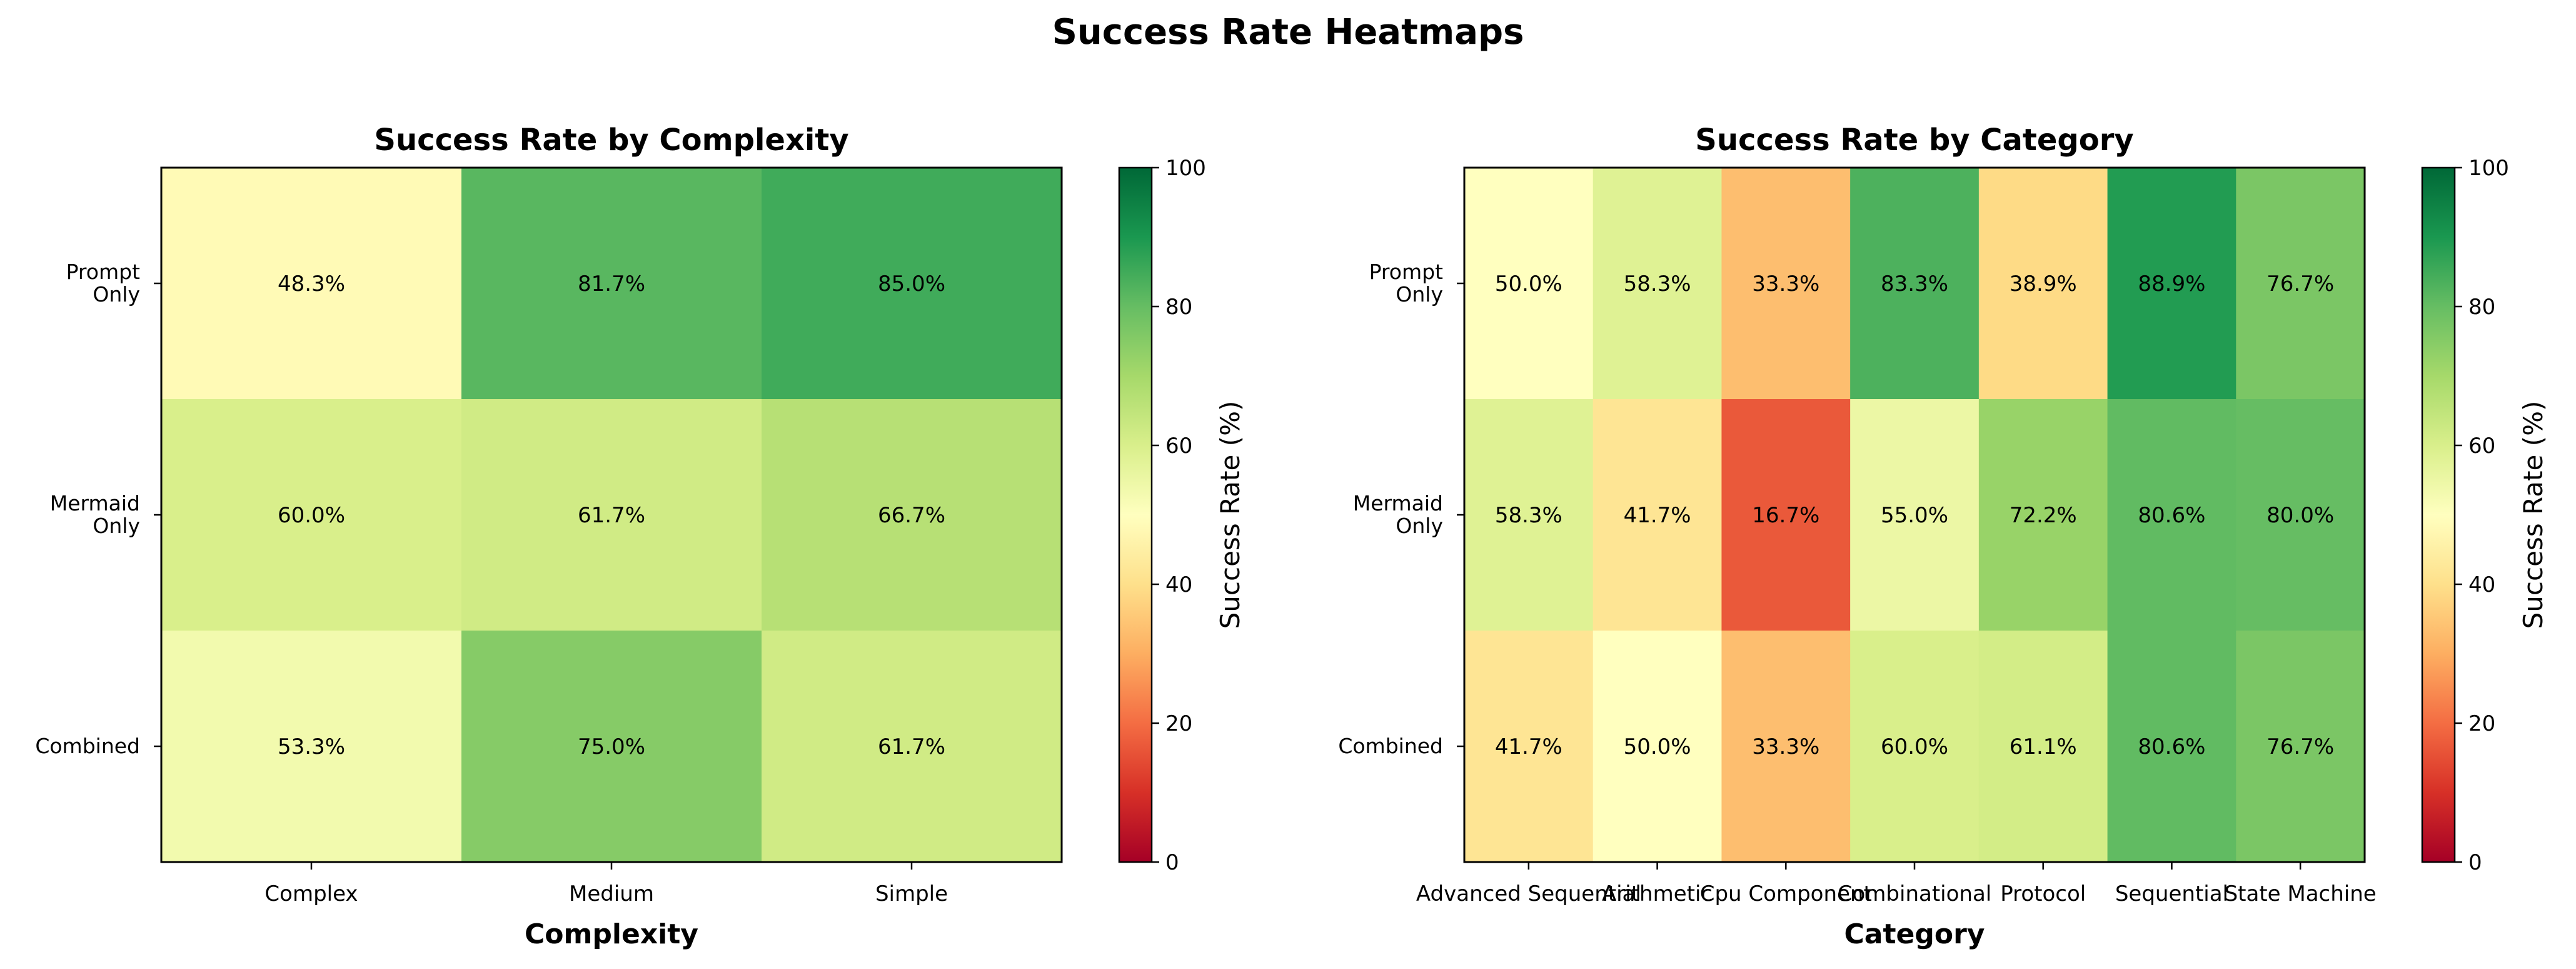 Image resolution: width=2576 pixels, height=969 pixels. Describe the element at coordinates (2171, 284) in the screenshot. I see `cell-value-label: 88.9%` at that location.